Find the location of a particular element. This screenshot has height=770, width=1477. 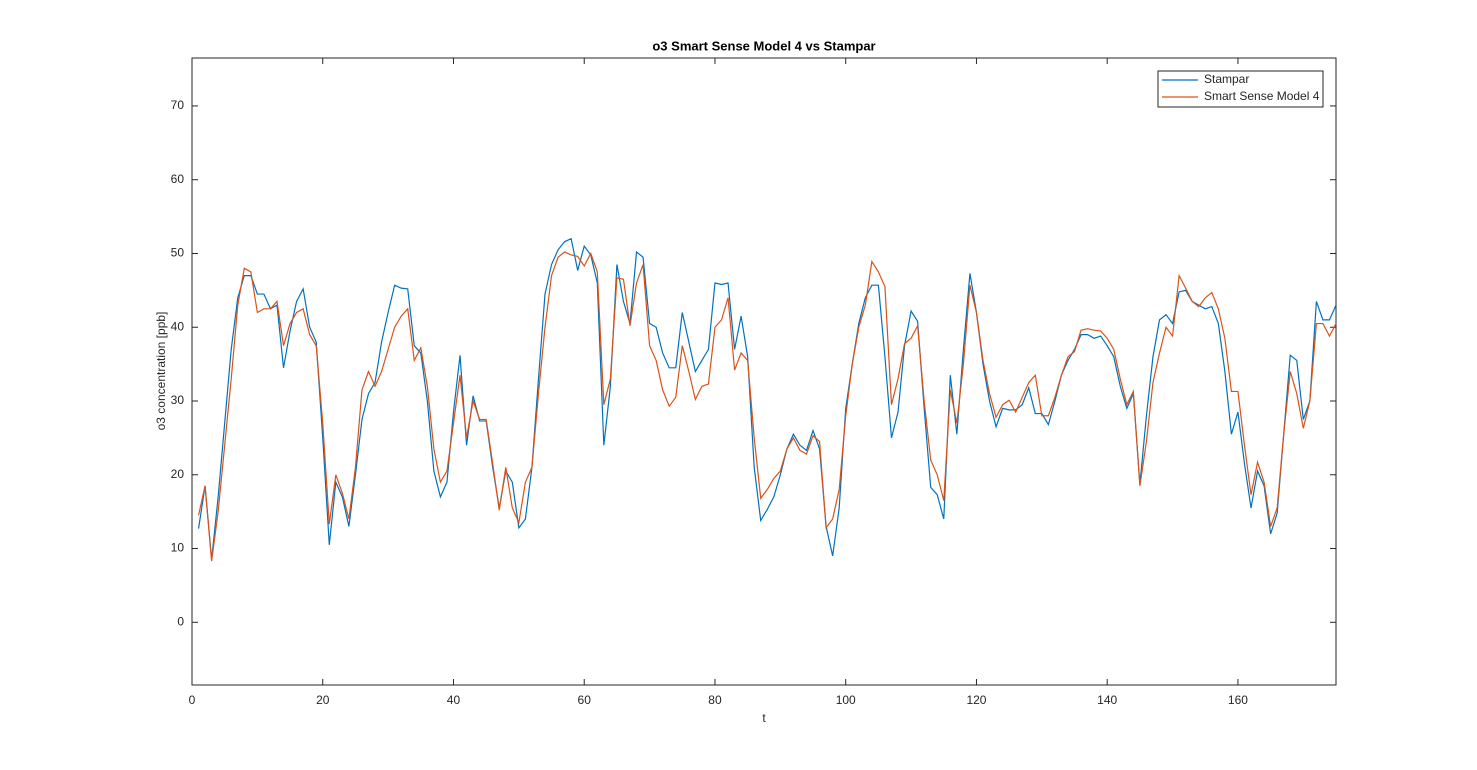

y-tick-label: 40 is located at coordinates (178, 326).